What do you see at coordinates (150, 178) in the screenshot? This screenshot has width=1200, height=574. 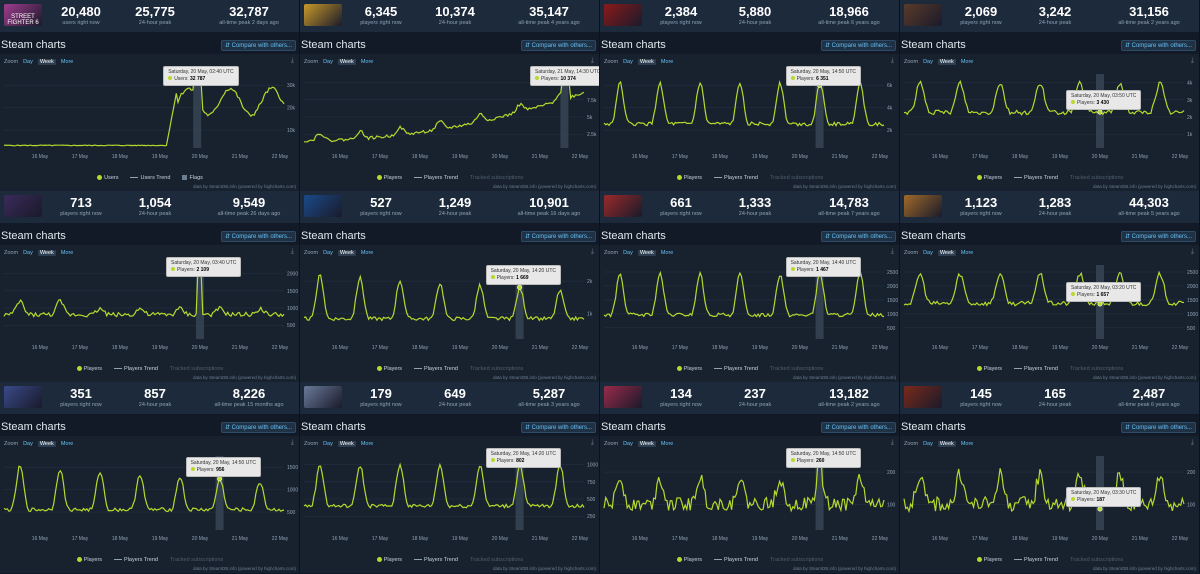 I see `legend-users-trend: Users Trend` at bounding box center [150, 178].